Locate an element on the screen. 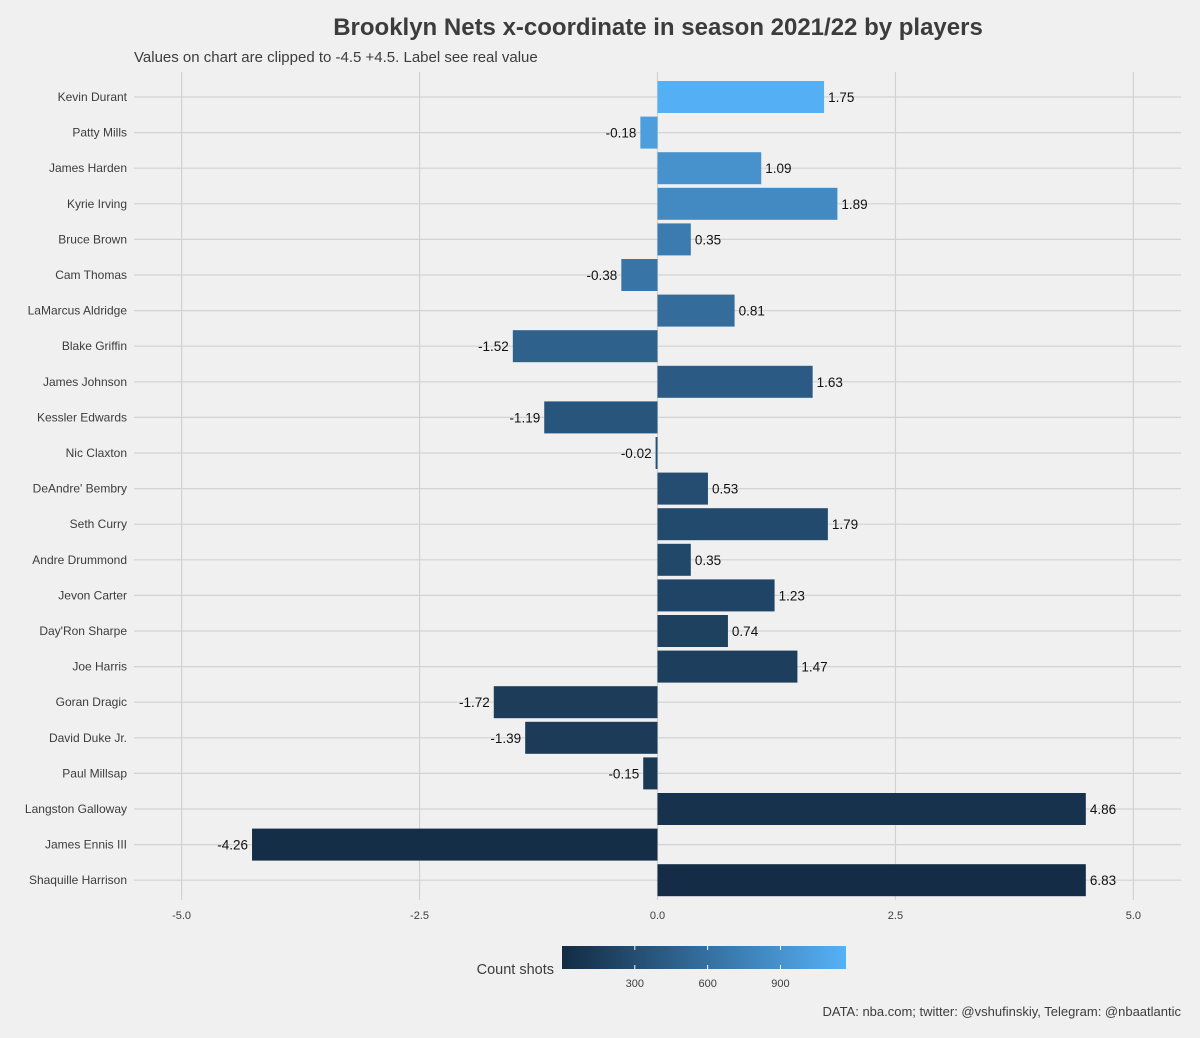 This screenshot has height=1038, width=1200. category-label: Nic Claxton is located at coordinates (96, 453).